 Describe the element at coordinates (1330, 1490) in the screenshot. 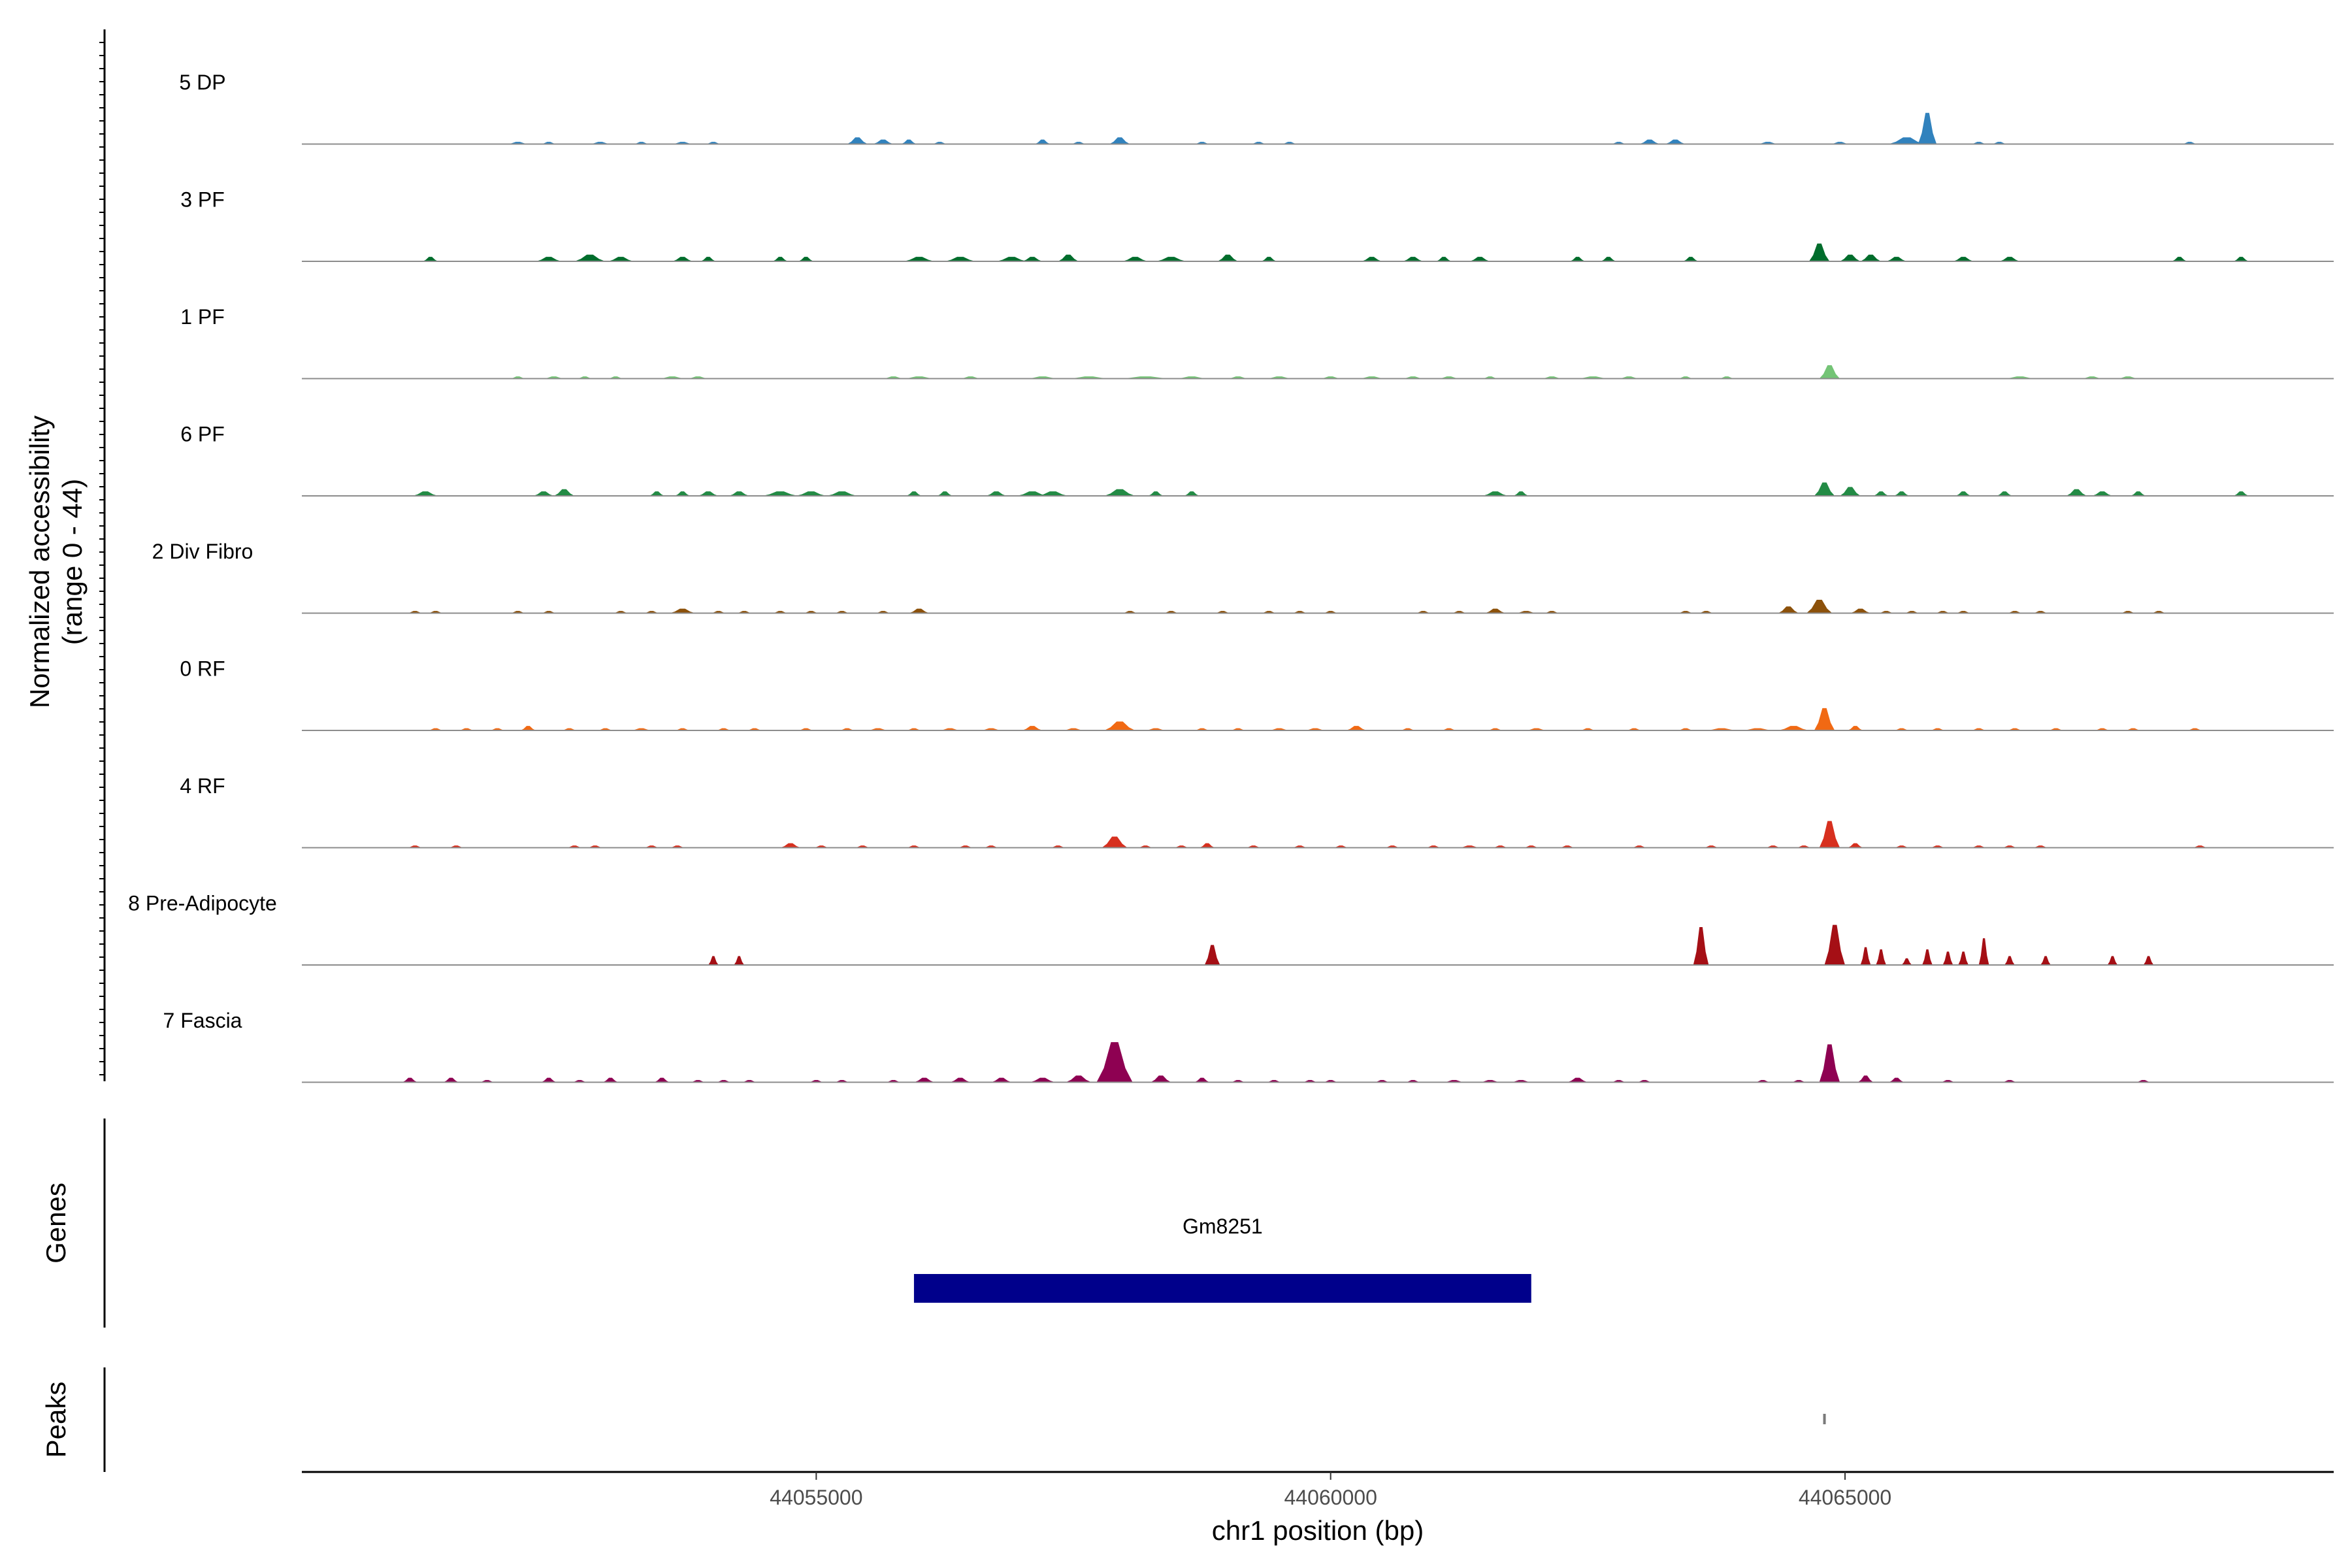

I see `x-axis-ticks: 44055000 44060000 44065000` at that location.